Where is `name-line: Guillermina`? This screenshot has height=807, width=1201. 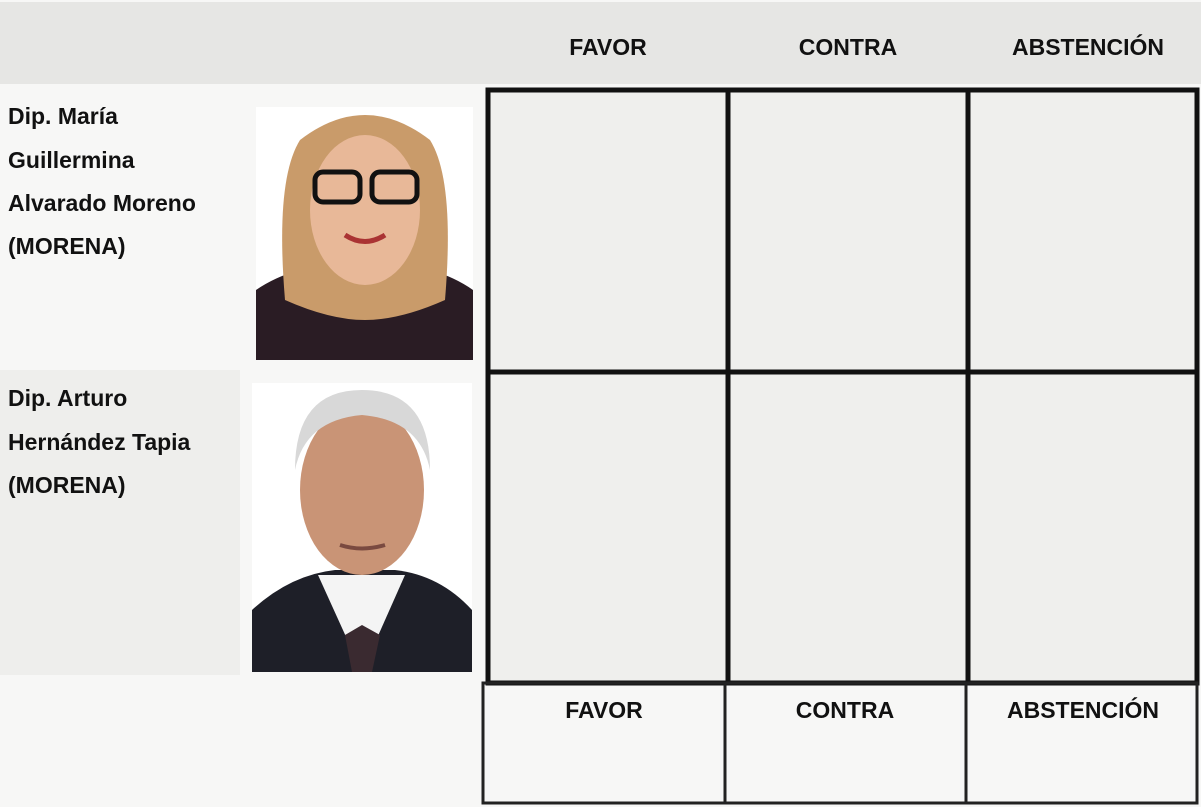
name-line: Guillermina is located at coordinates (71, 160).